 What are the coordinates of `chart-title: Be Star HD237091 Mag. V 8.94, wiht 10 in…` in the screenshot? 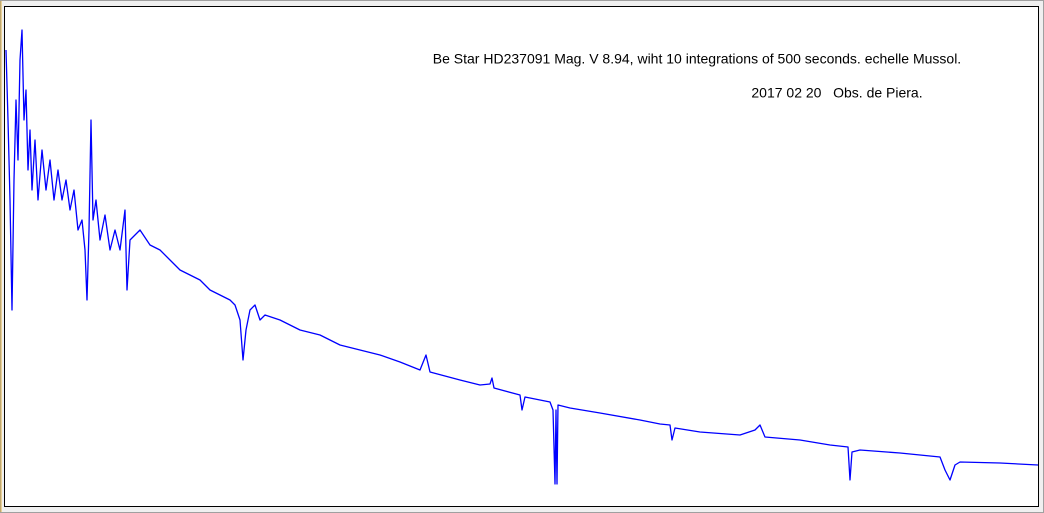 It's located at (697, 59).